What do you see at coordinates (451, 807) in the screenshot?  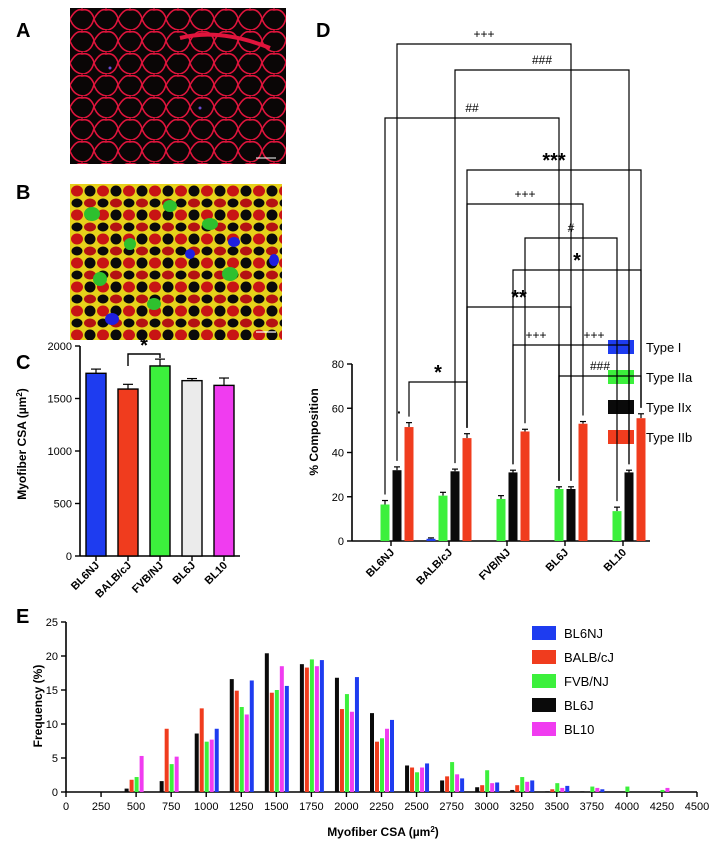 I see `x-tick-label: 2750` at bounding box center [451, 807].